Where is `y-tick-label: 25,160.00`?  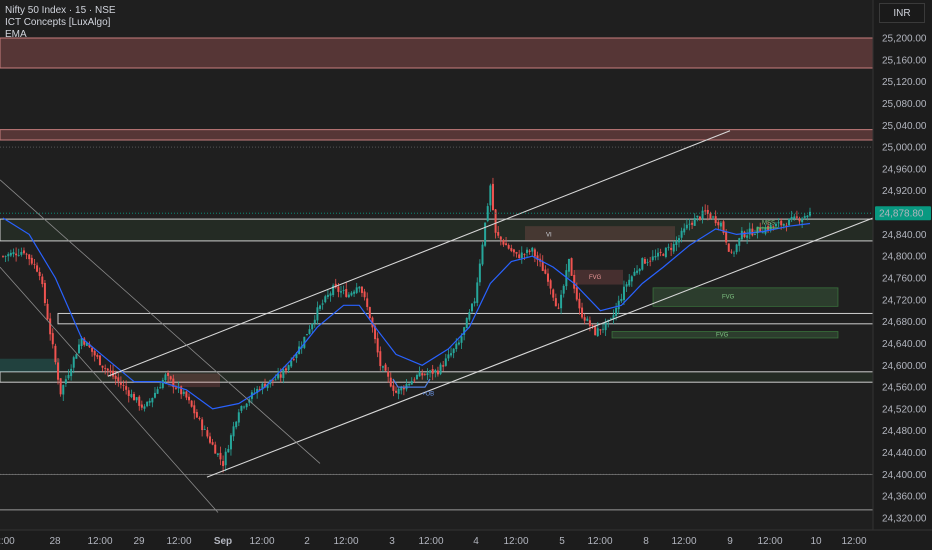
y-tick-label: 25,160.00 is located at coordinates (904, 60).